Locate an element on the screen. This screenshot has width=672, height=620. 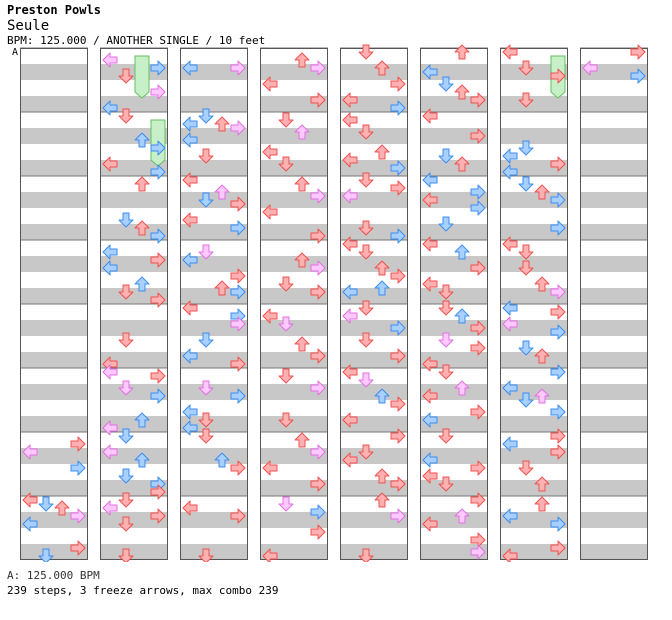
song-title: Seule is located at coordinates (28, 26).